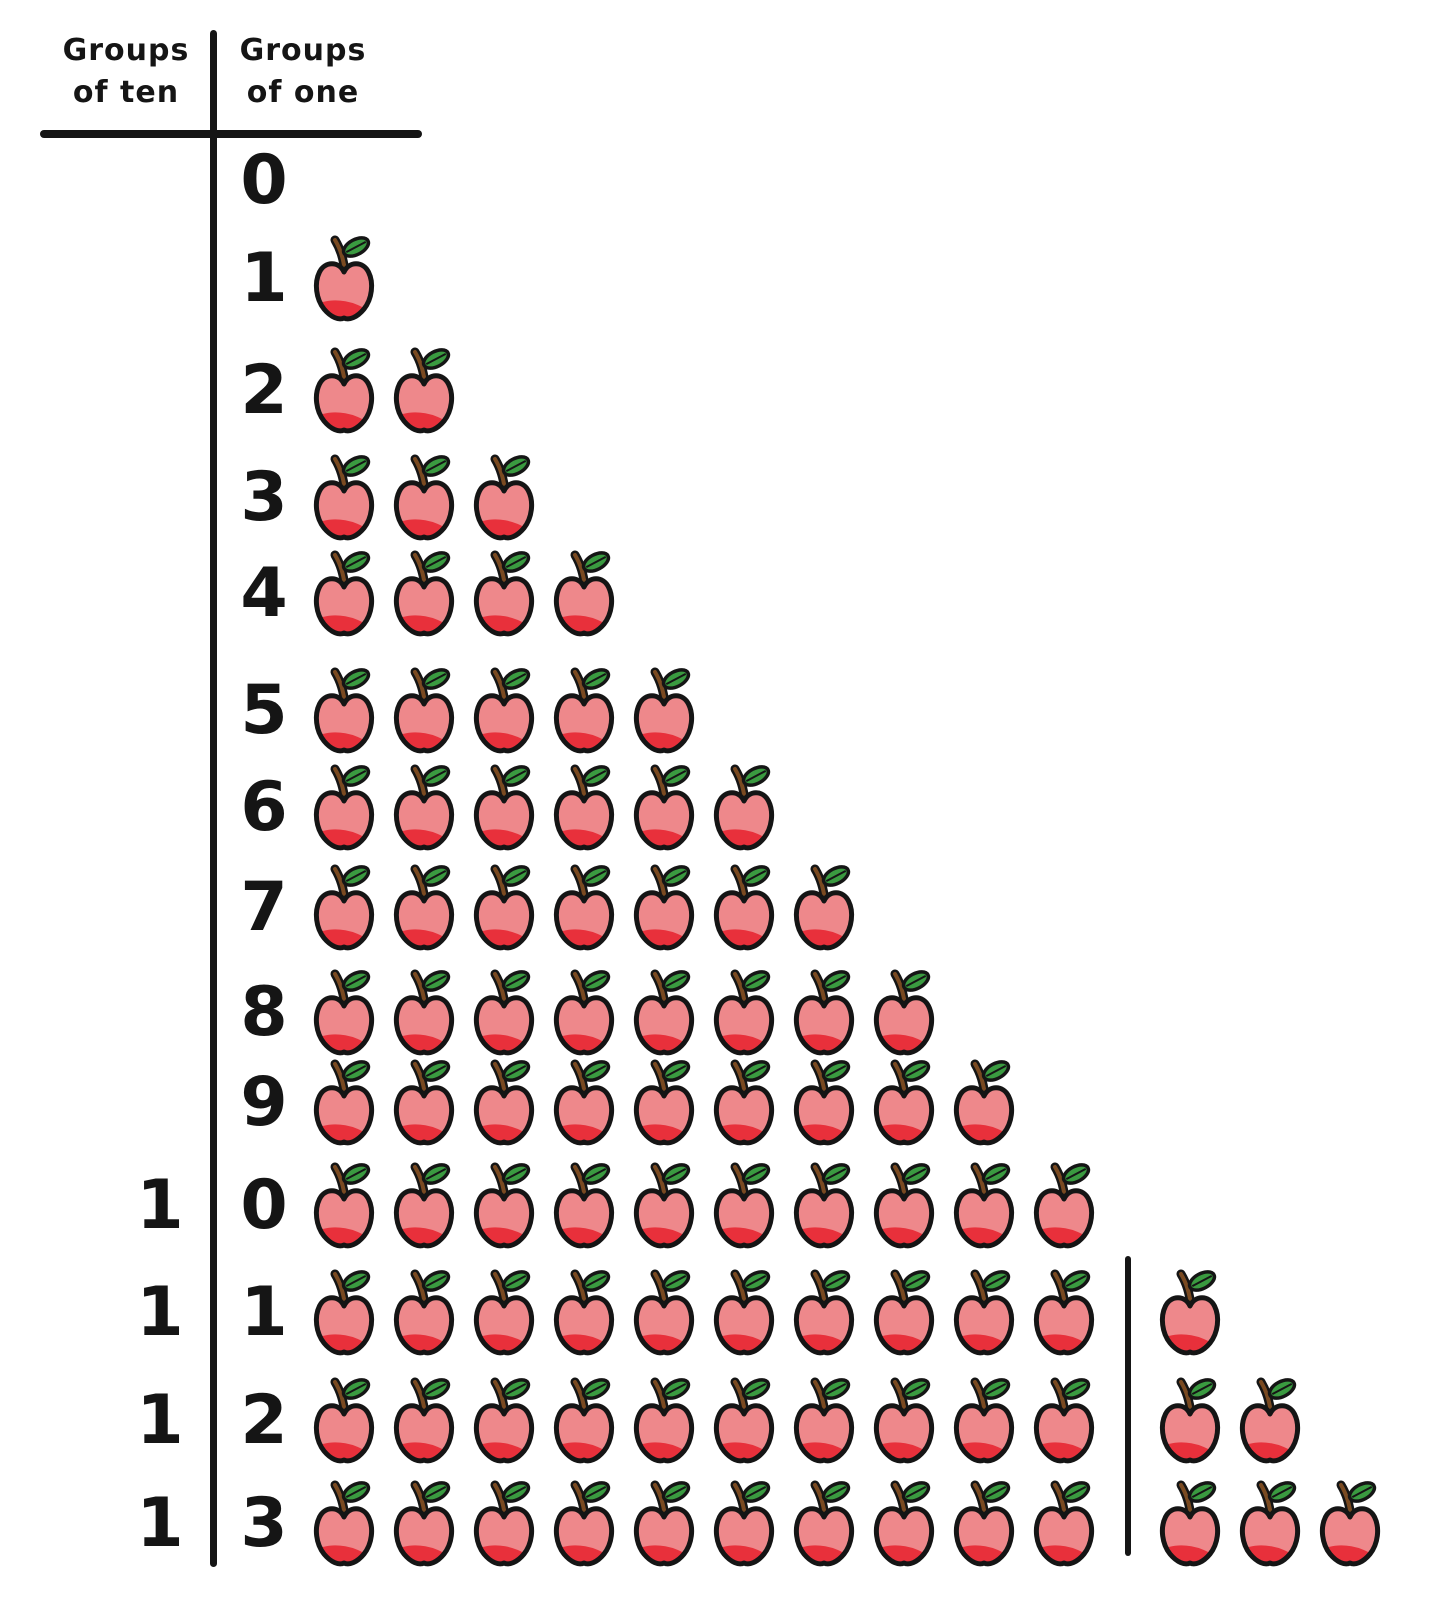  I want to click on table-row: 5, so click(716, 710).